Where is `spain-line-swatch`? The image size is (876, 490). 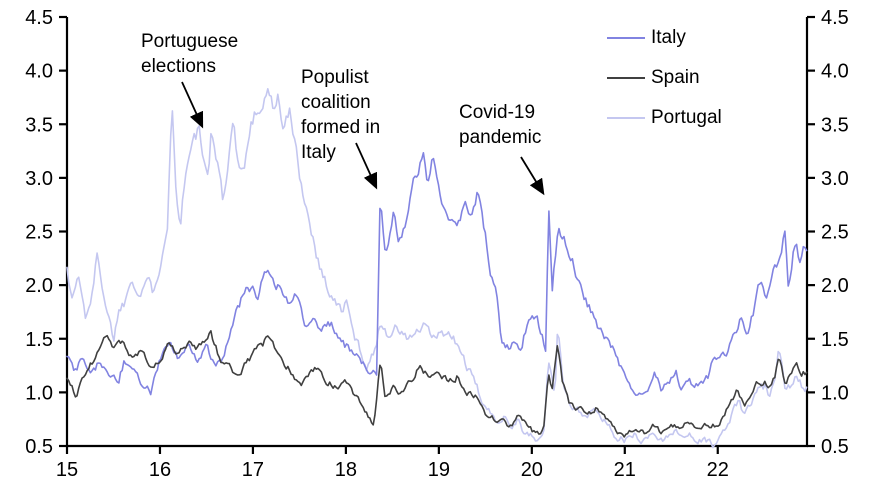
spain-line-swatch is located at coordinates (626, 78).